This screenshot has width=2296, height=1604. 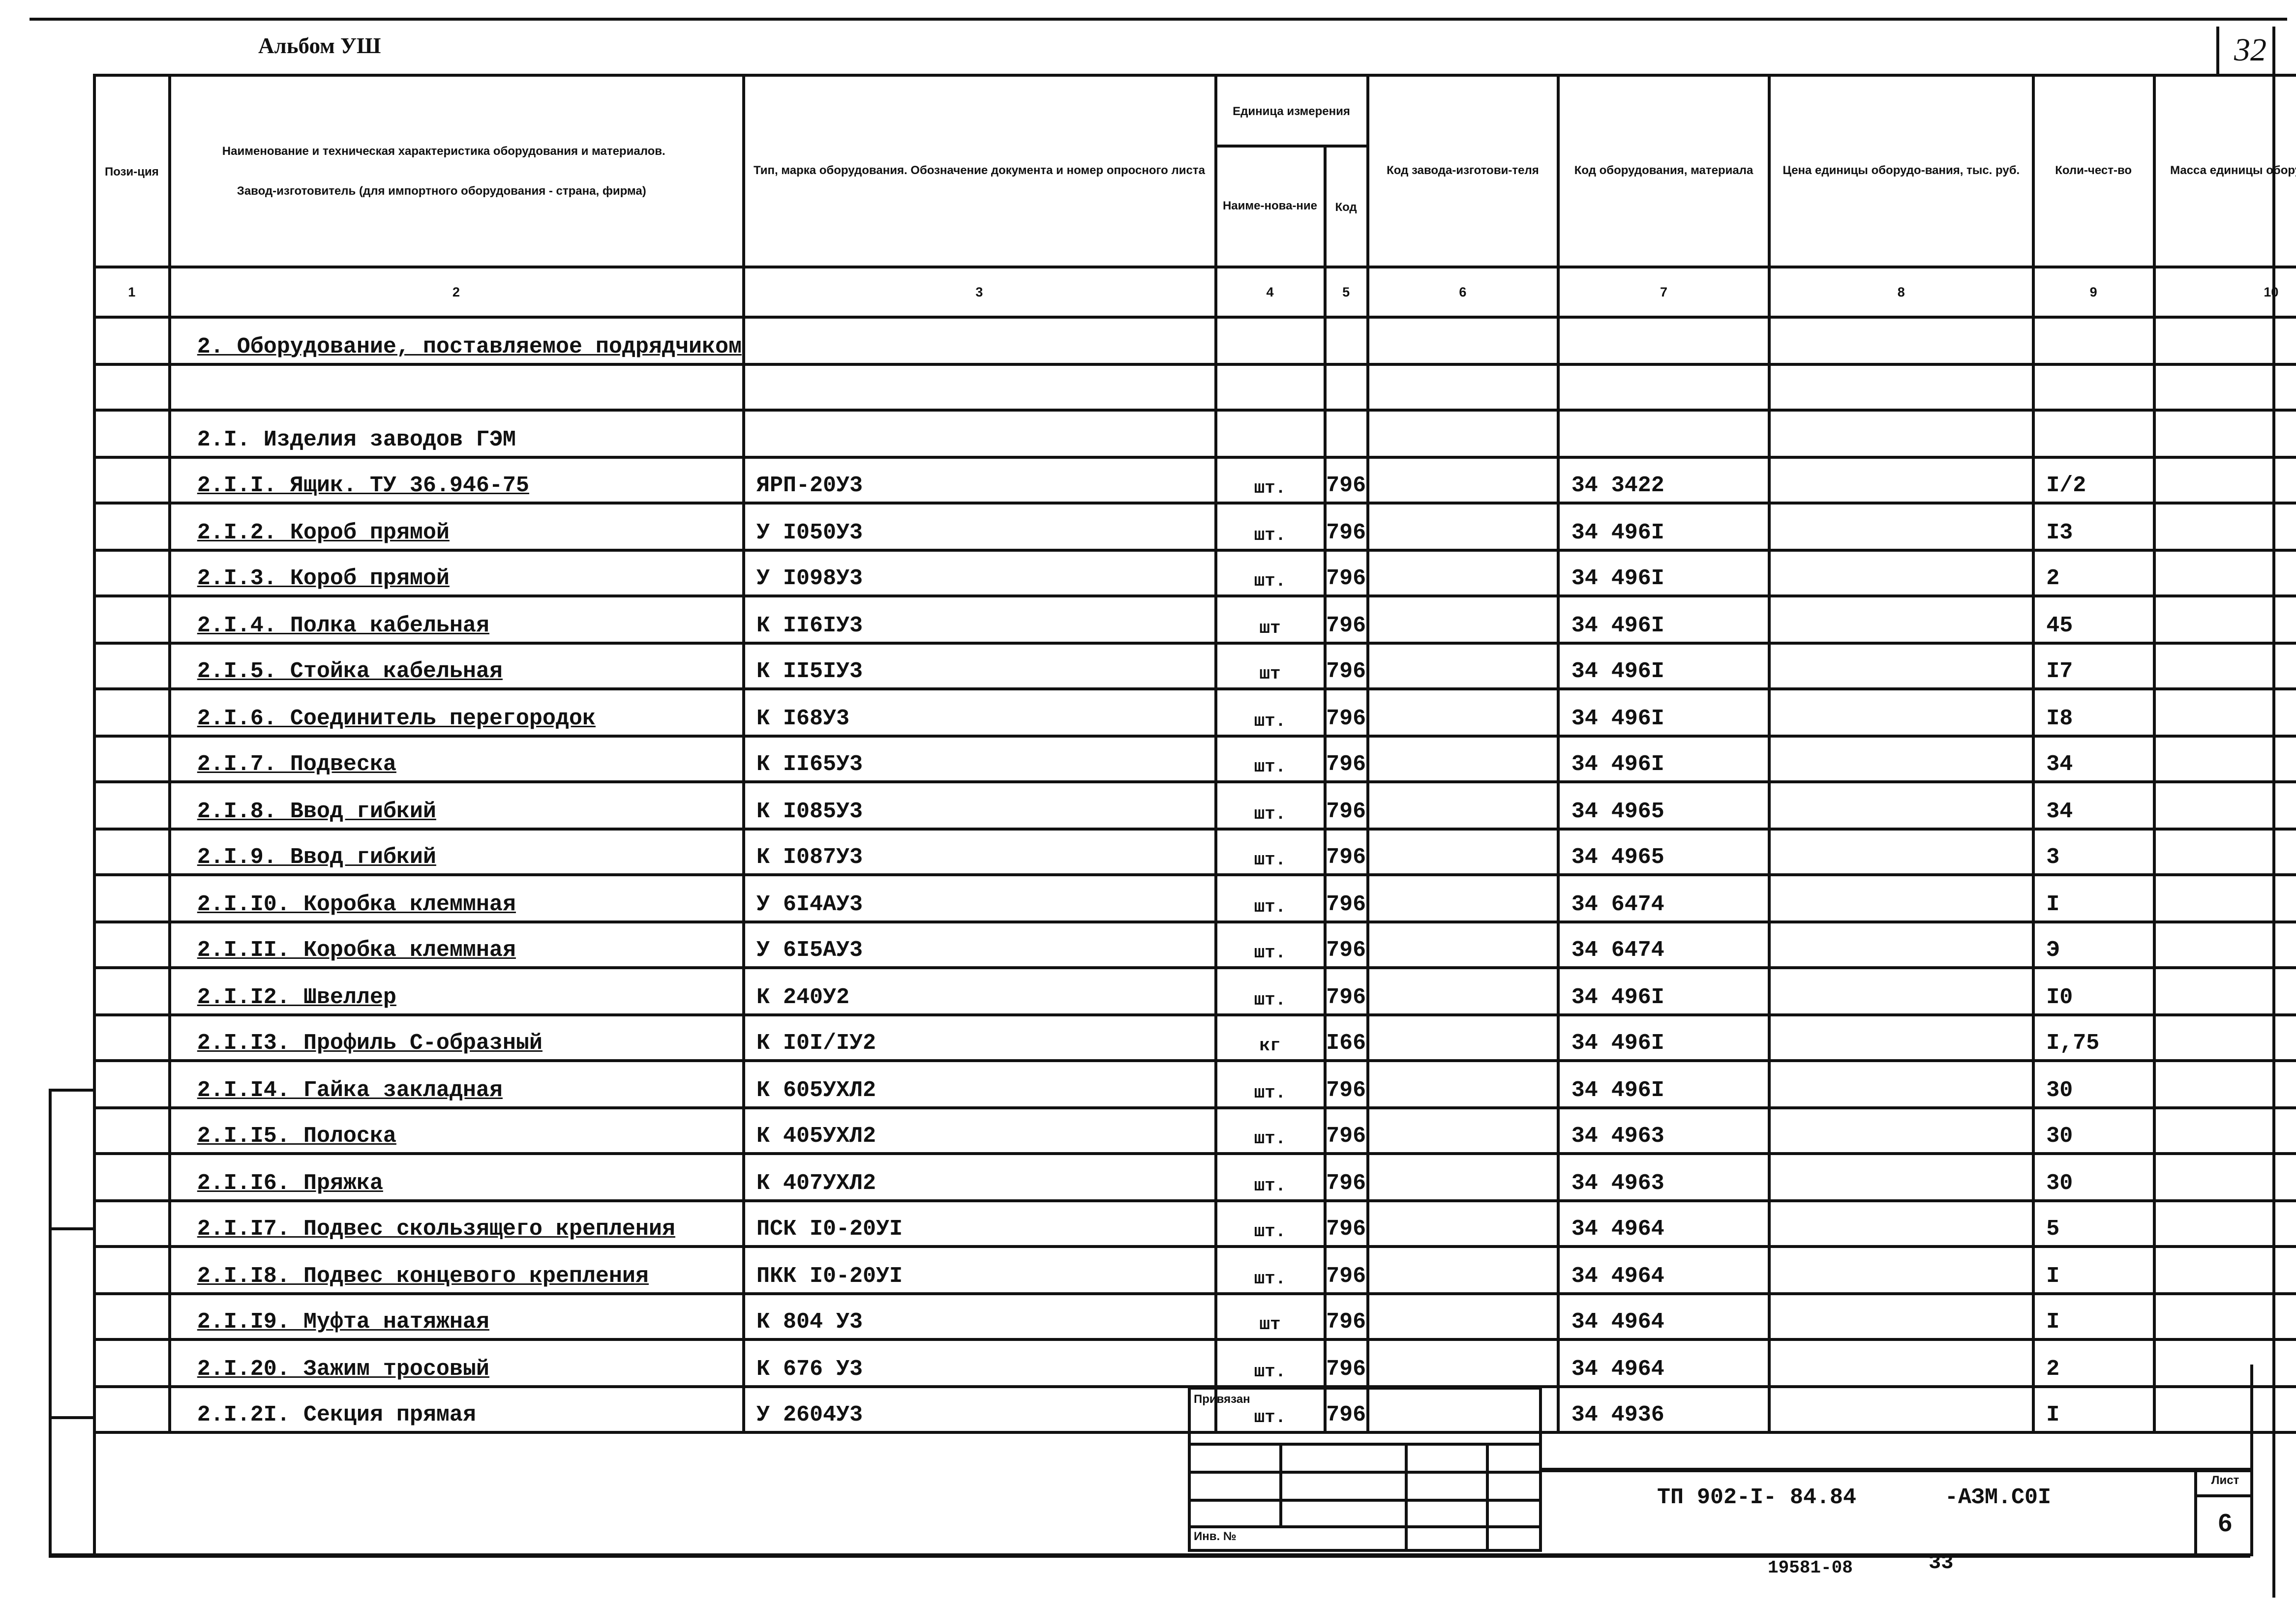 What do you see at coordinates (1365, 1469) in the screenshot?
I see `attachment-stamp: Привязан Инв. №` at bounding box center [1365, 1469].